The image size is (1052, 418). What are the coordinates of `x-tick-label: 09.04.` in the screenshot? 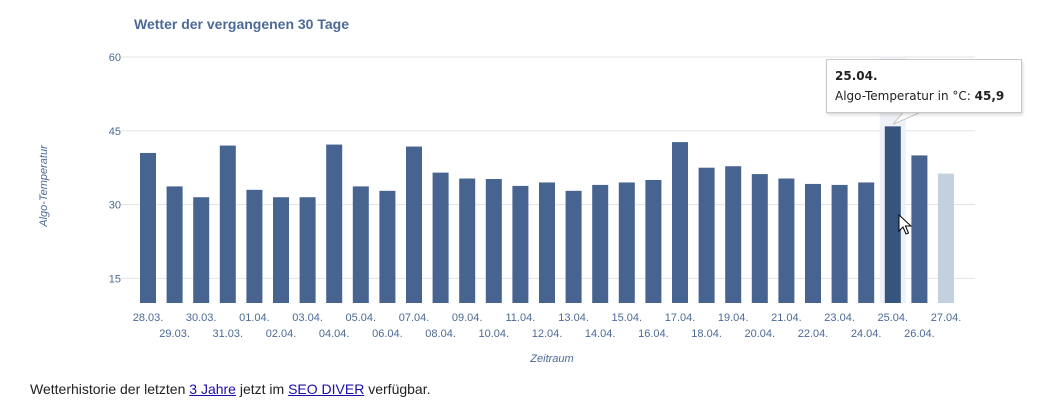 It's located at (467, 318).